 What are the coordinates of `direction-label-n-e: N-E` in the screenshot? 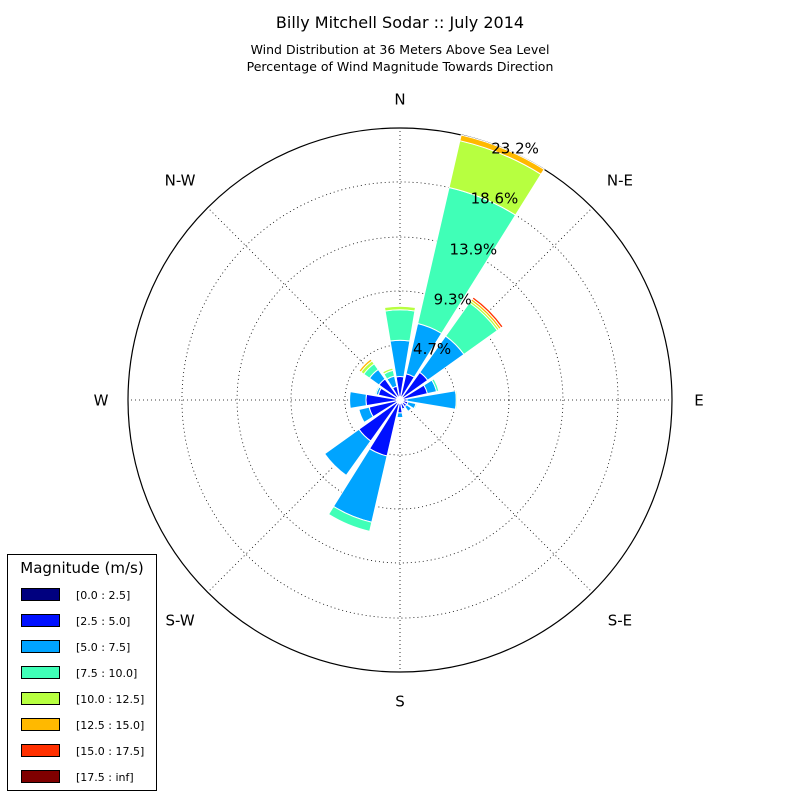 It's located at (620, 181).